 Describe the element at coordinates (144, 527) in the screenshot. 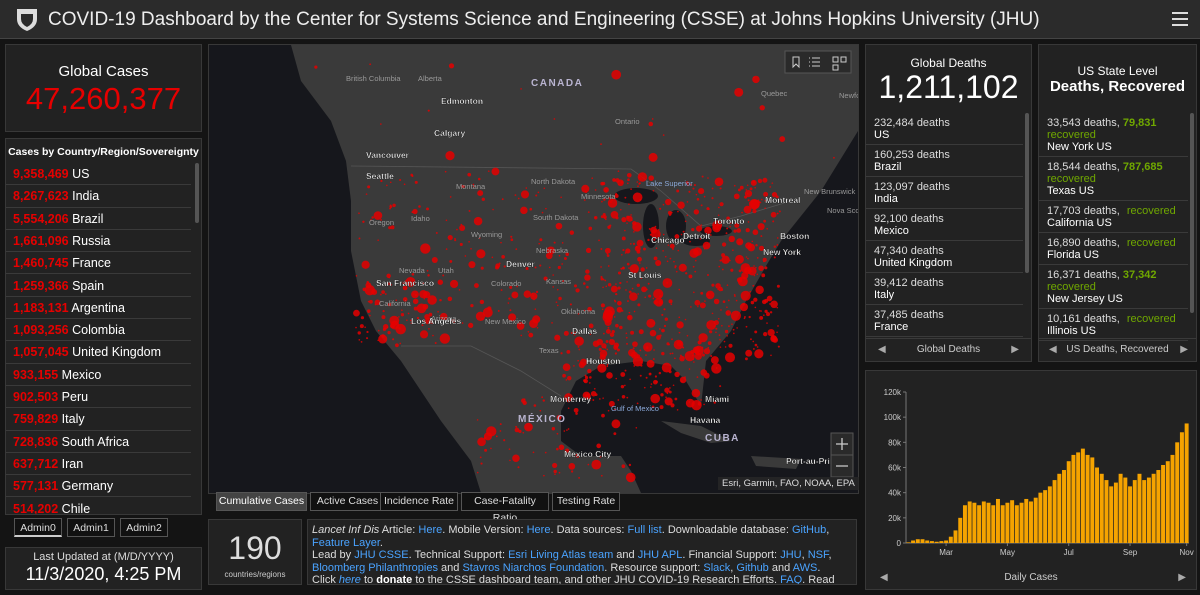

I see `admin-tab: Admin2` at that location.